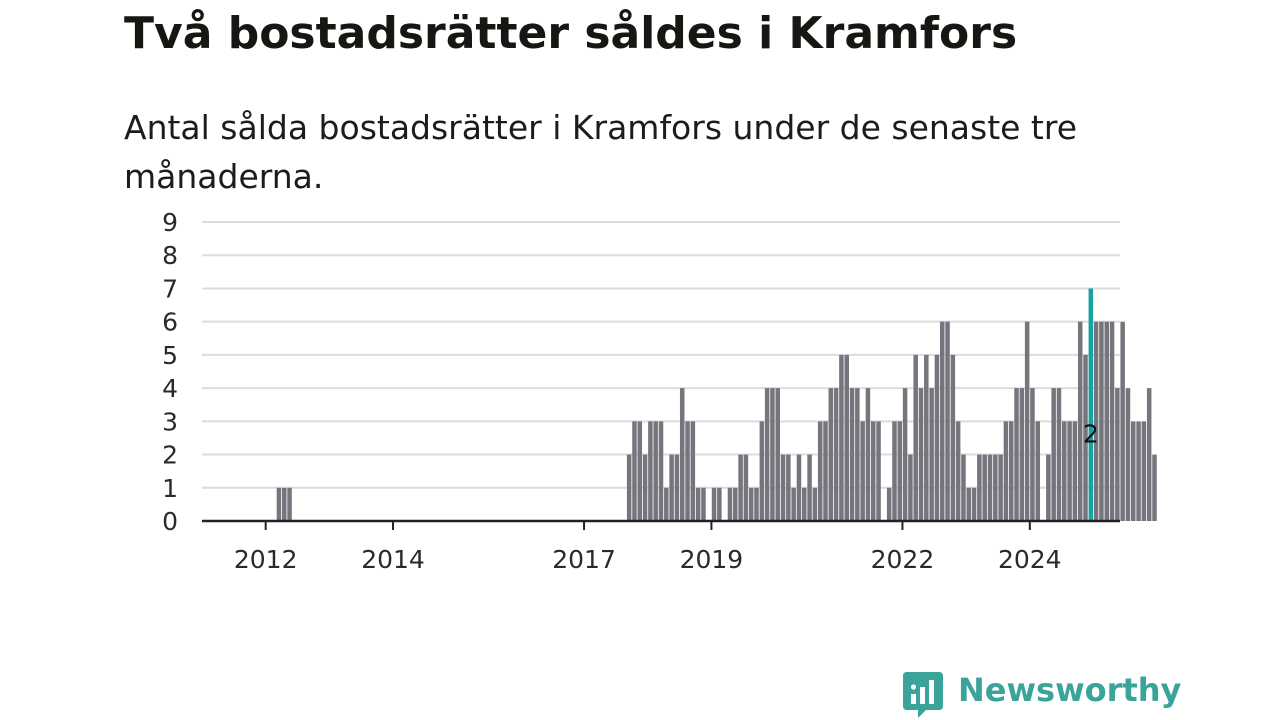 The image size is (1280, 720). Describe the element at coordinates (170, 255) in the screenshot. I see `y-tick-label: 8` at that location.